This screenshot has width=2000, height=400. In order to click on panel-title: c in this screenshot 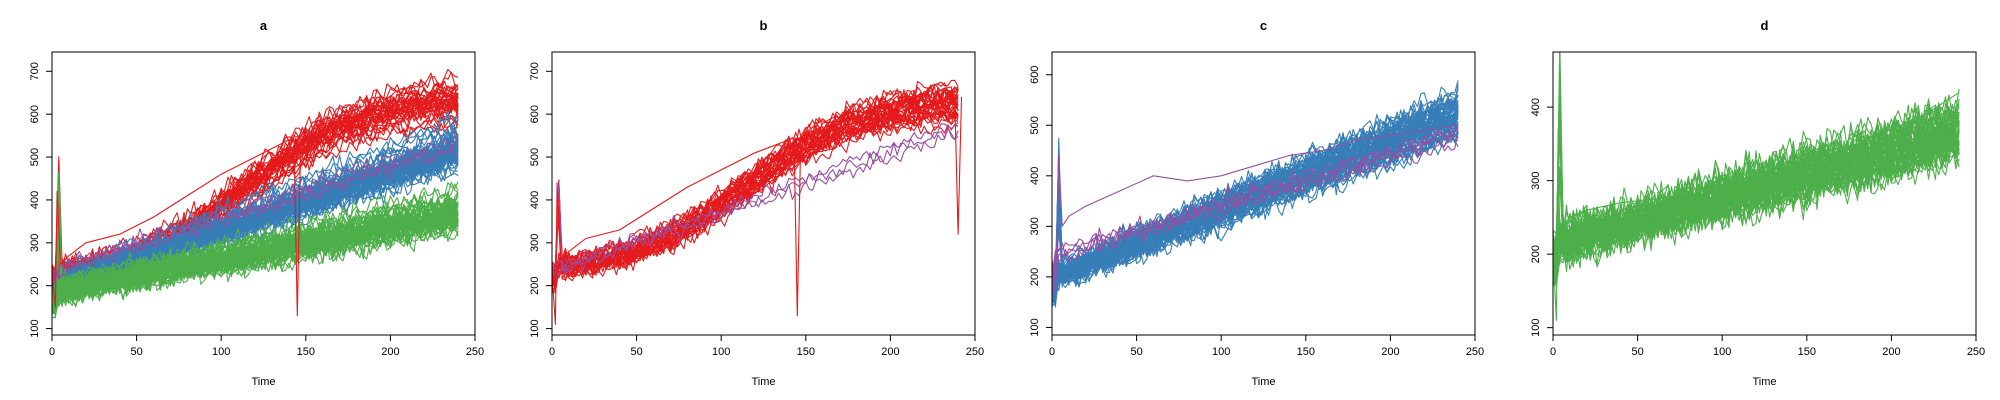, I will do `click(1263, 25)`.